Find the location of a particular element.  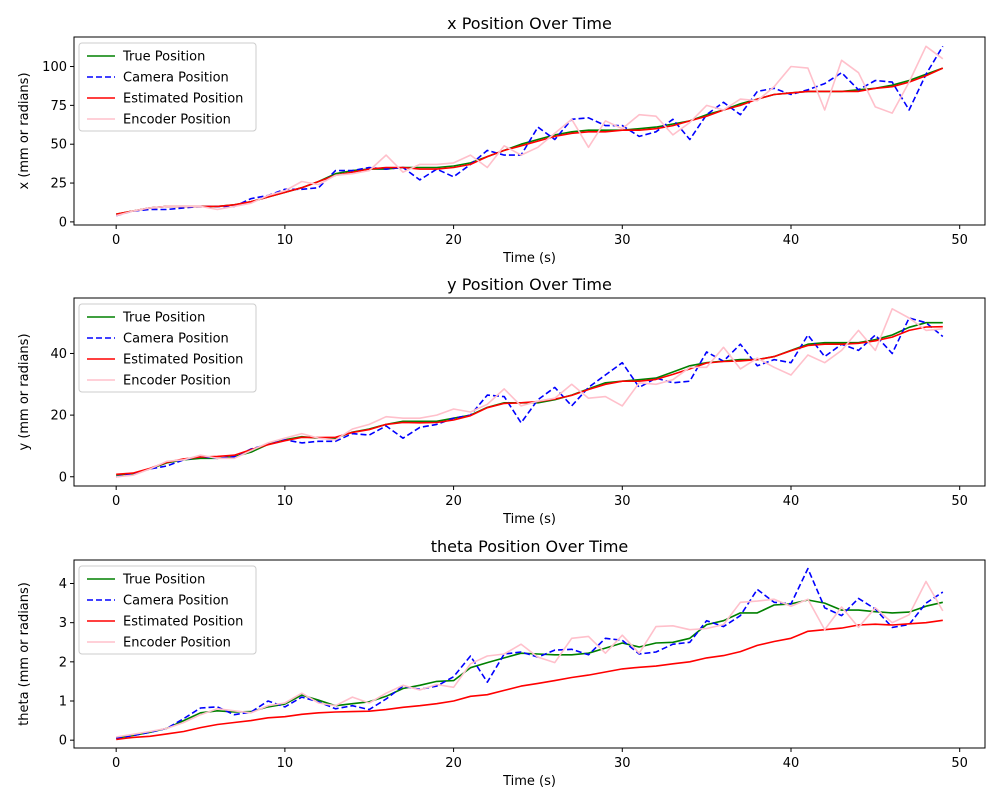

y-tick-label: 1 is located at coordinates (63, 702).